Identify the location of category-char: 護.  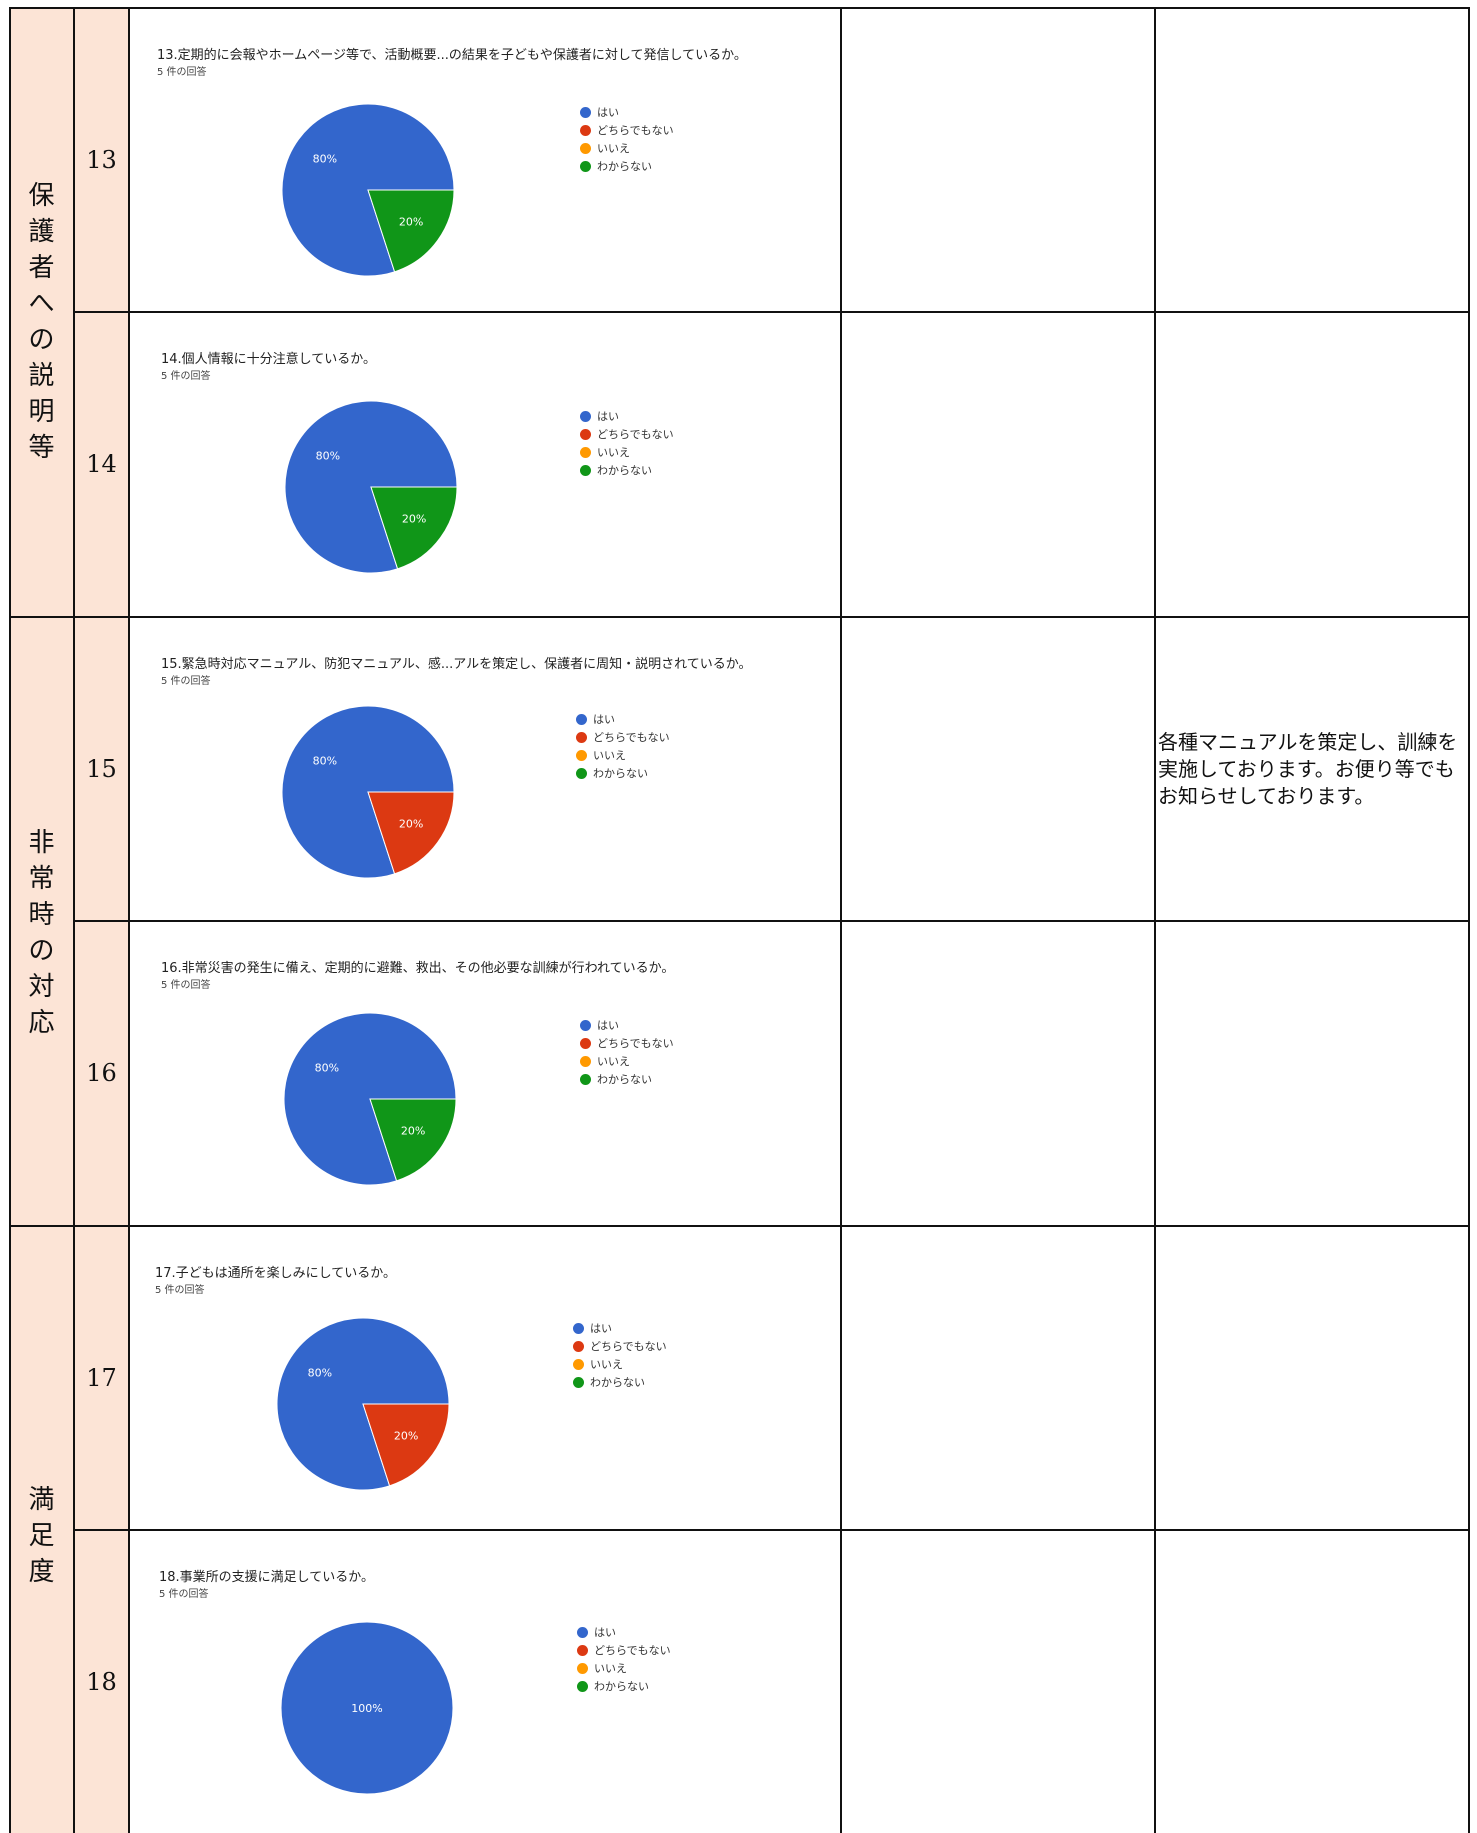
(41, 232).